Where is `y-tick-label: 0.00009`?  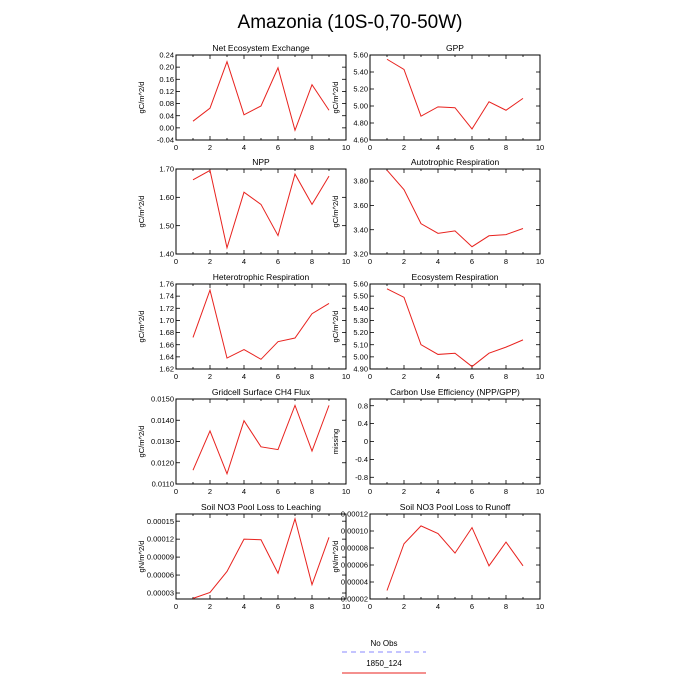
y-tick-label: 0.00009 is located at coordinates (160, 557).